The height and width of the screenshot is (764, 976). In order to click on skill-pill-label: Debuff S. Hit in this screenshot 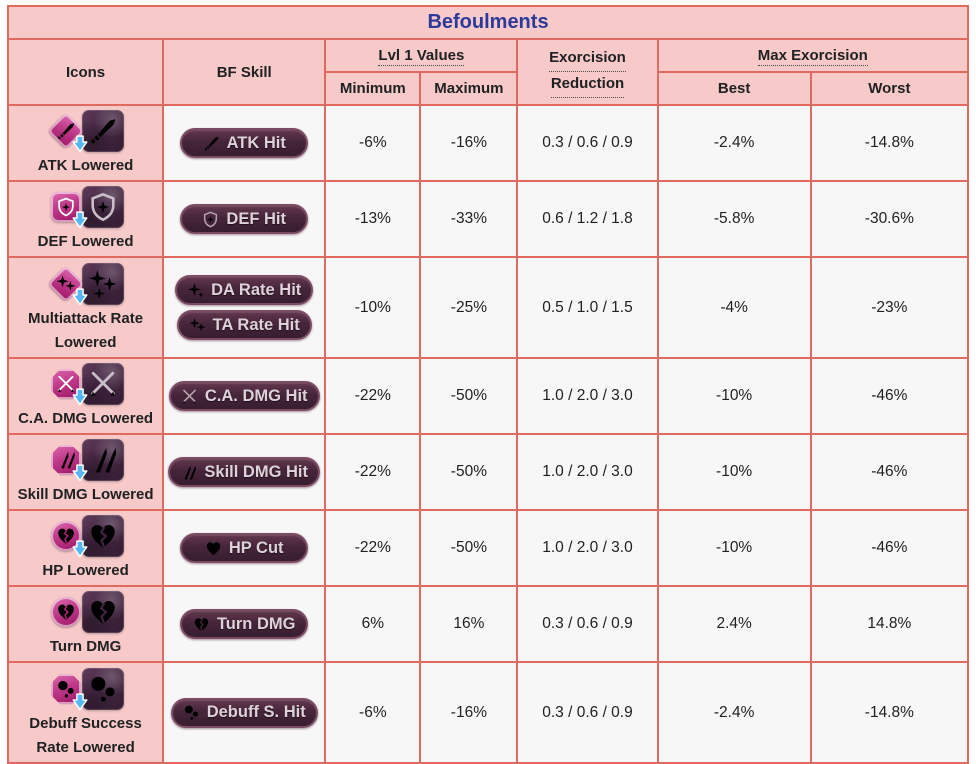, I will do `click(256, 712)`.